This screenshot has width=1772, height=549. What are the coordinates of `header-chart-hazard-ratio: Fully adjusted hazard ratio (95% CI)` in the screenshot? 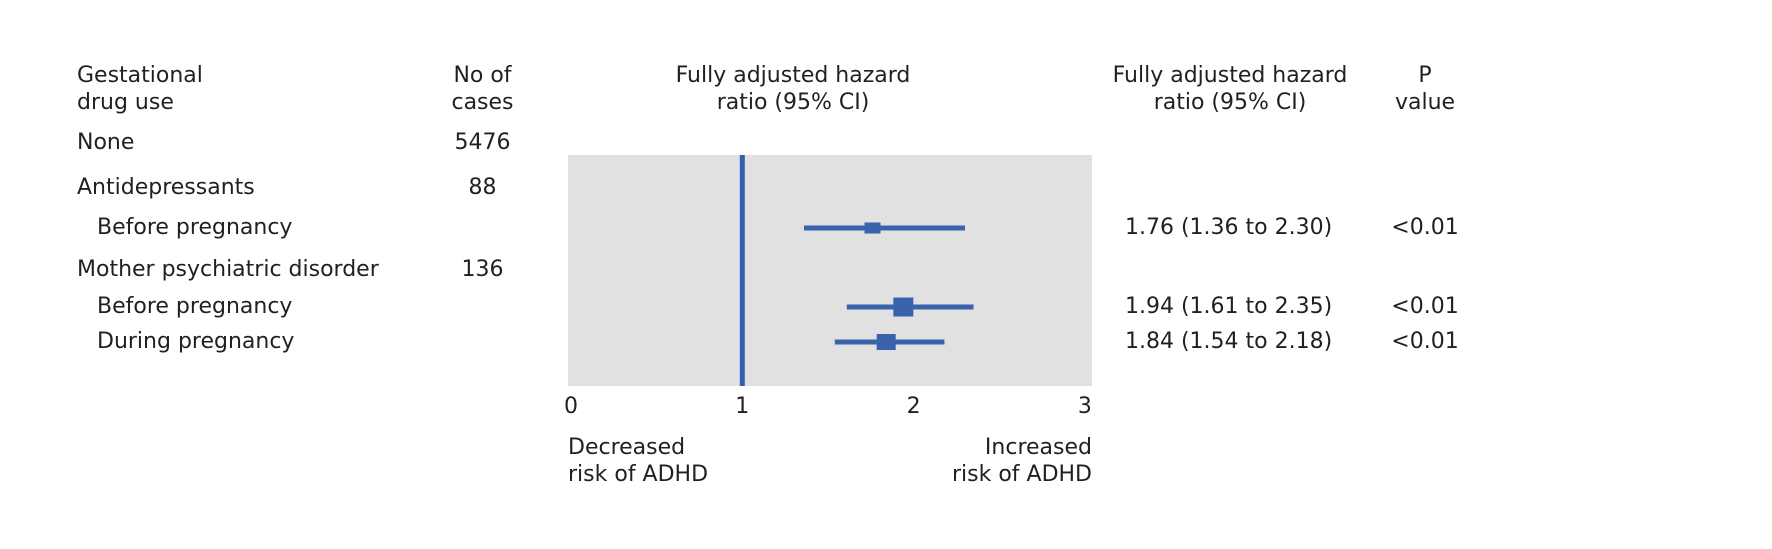 It's located at (793, 89).